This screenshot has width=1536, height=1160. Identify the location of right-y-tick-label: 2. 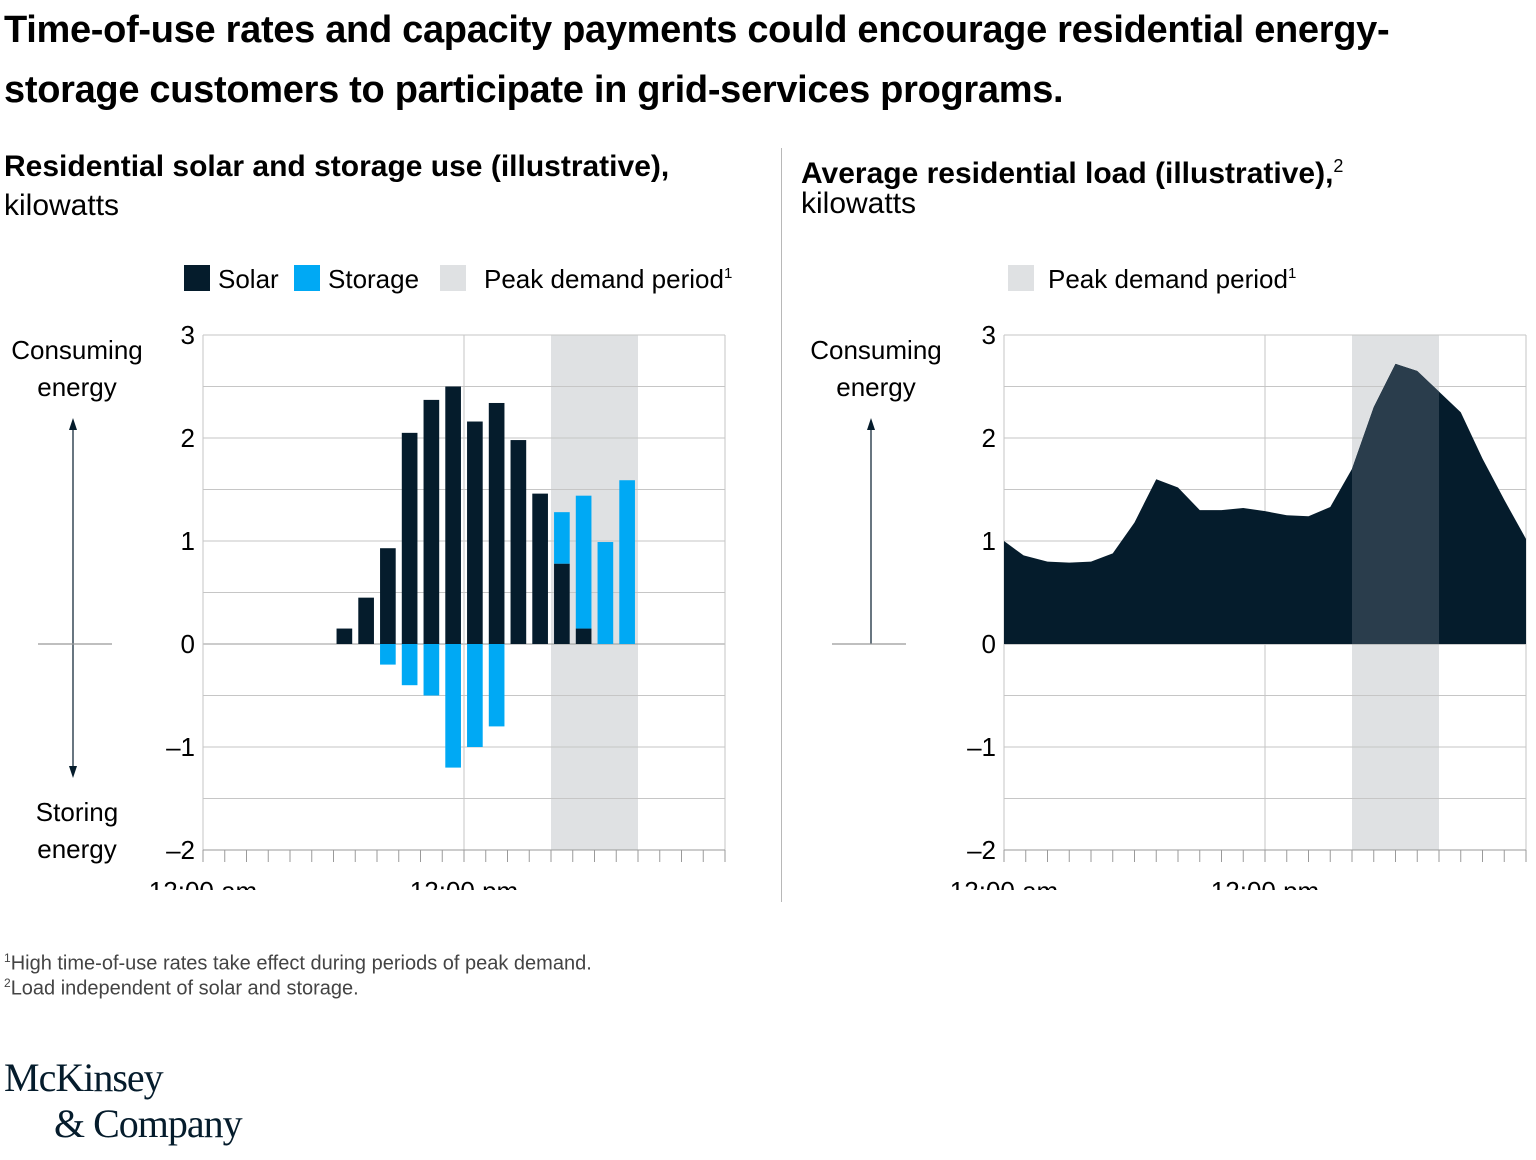
(989, 438).